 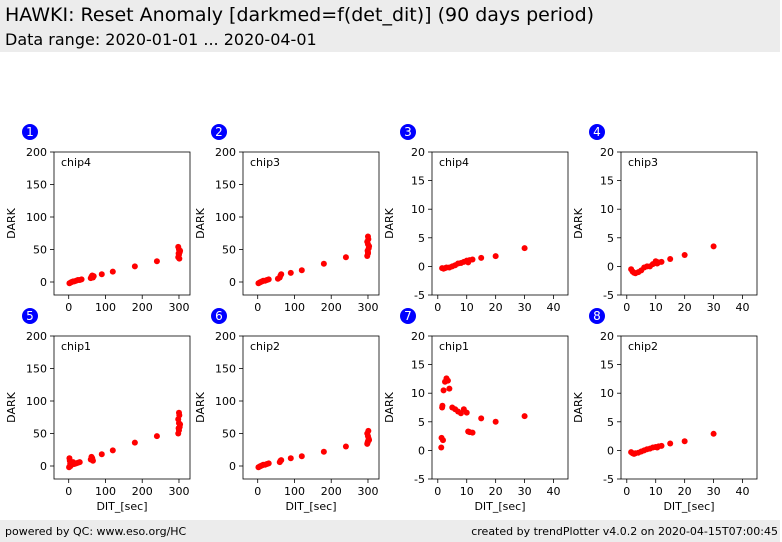 I want to click on panel-badge-number: 8, so click(x=597, y=316).